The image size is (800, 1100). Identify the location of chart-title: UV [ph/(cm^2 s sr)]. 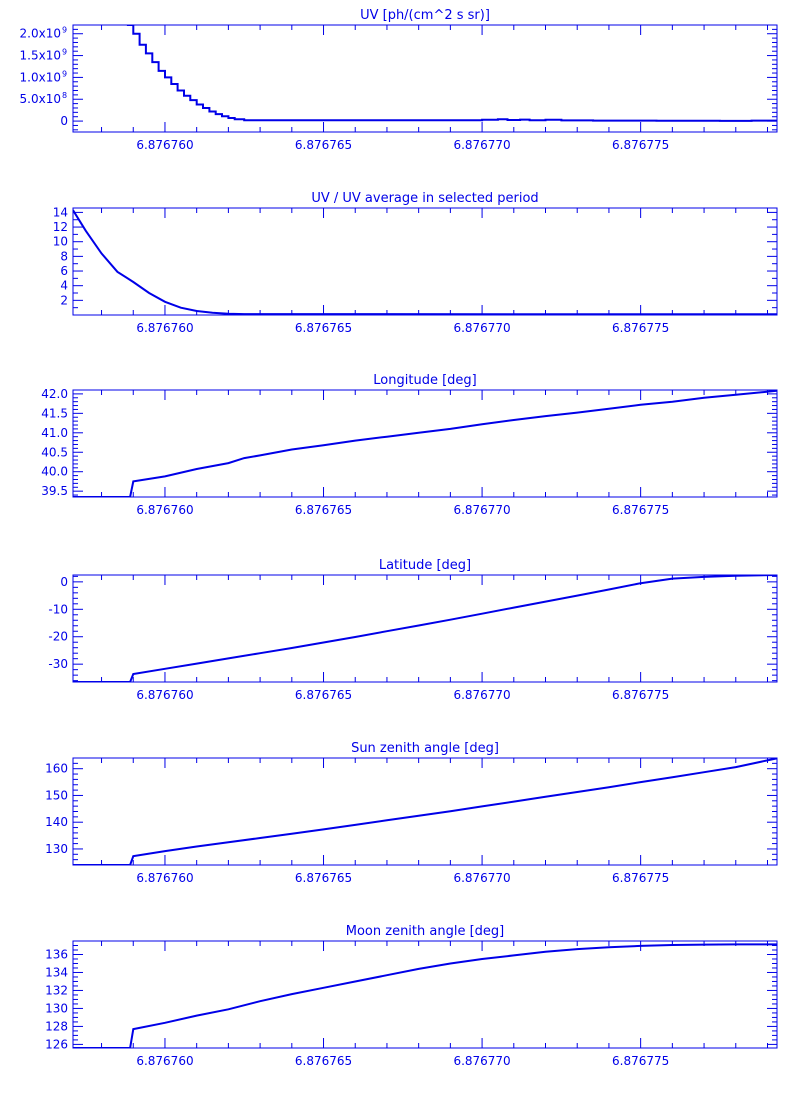
(425, 15).